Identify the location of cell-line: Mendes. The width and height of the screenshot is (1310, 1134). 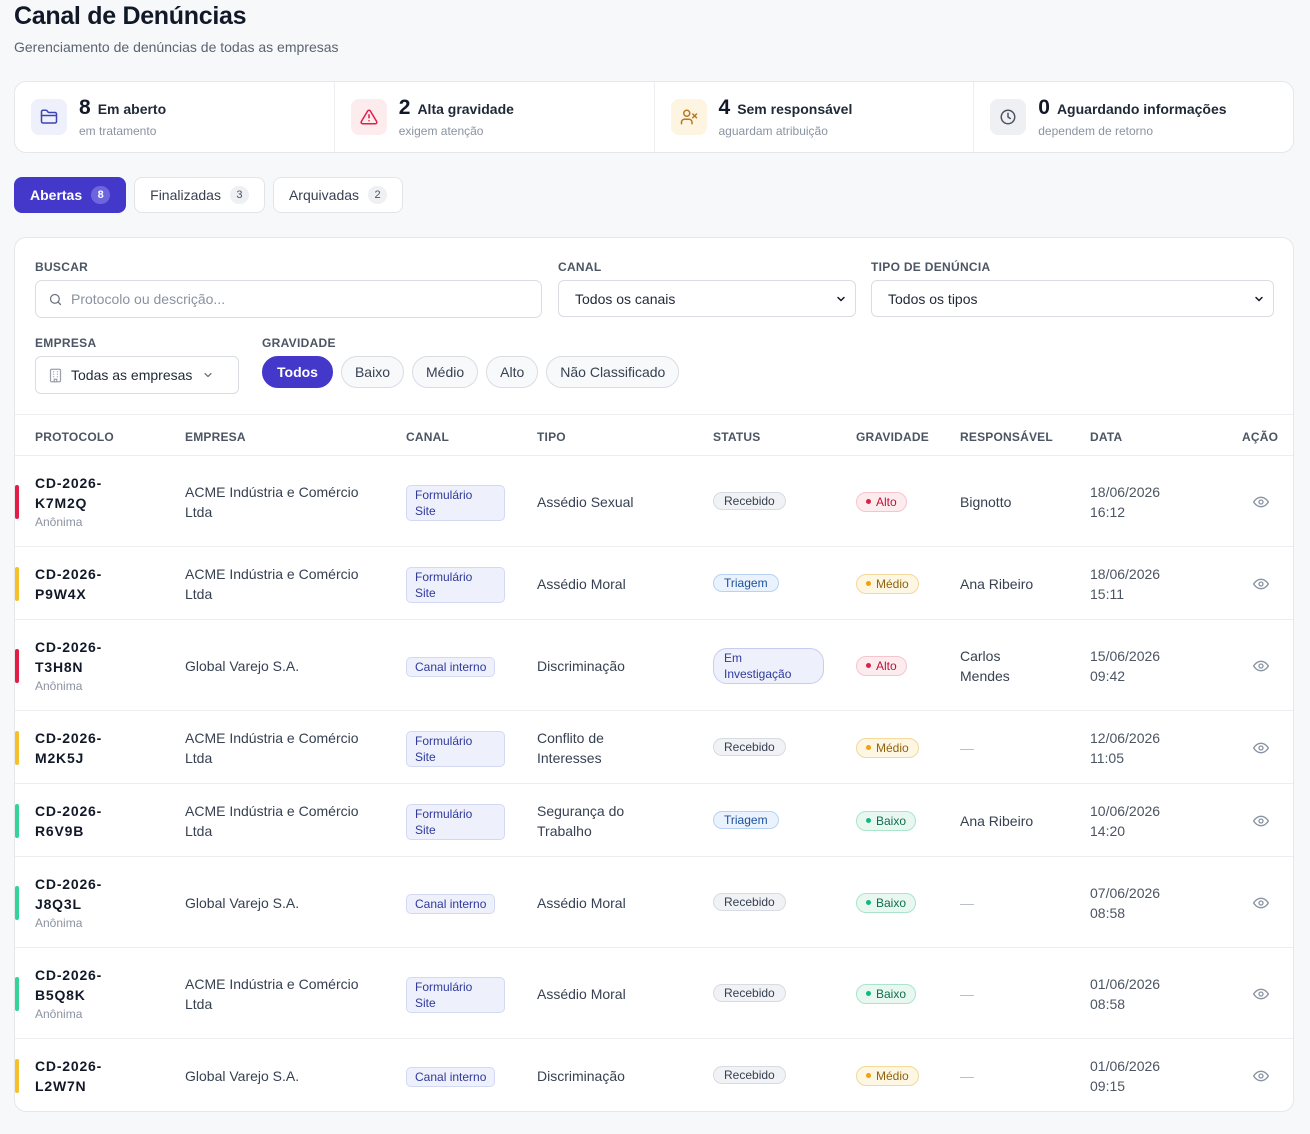
(985, 675).